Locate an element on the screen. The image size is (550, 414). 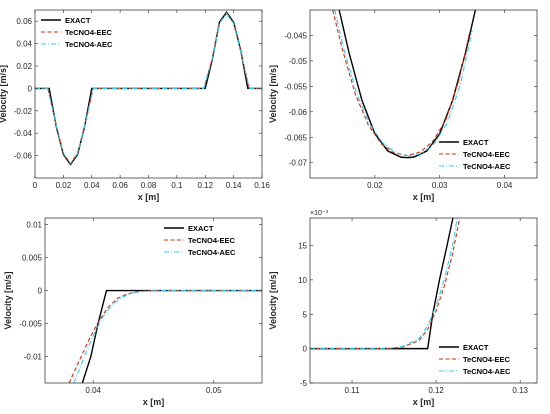
y-tick-label: -0.04 is located at coordinates (23, 133).